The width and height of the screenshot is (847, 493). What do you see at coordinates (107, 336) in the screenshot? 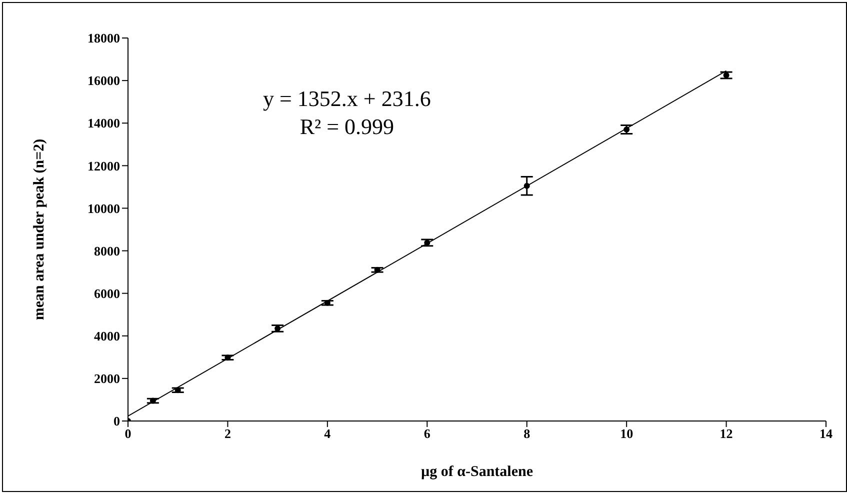
I see `y-tick-label: 4000` at bounding box center [107, 336].